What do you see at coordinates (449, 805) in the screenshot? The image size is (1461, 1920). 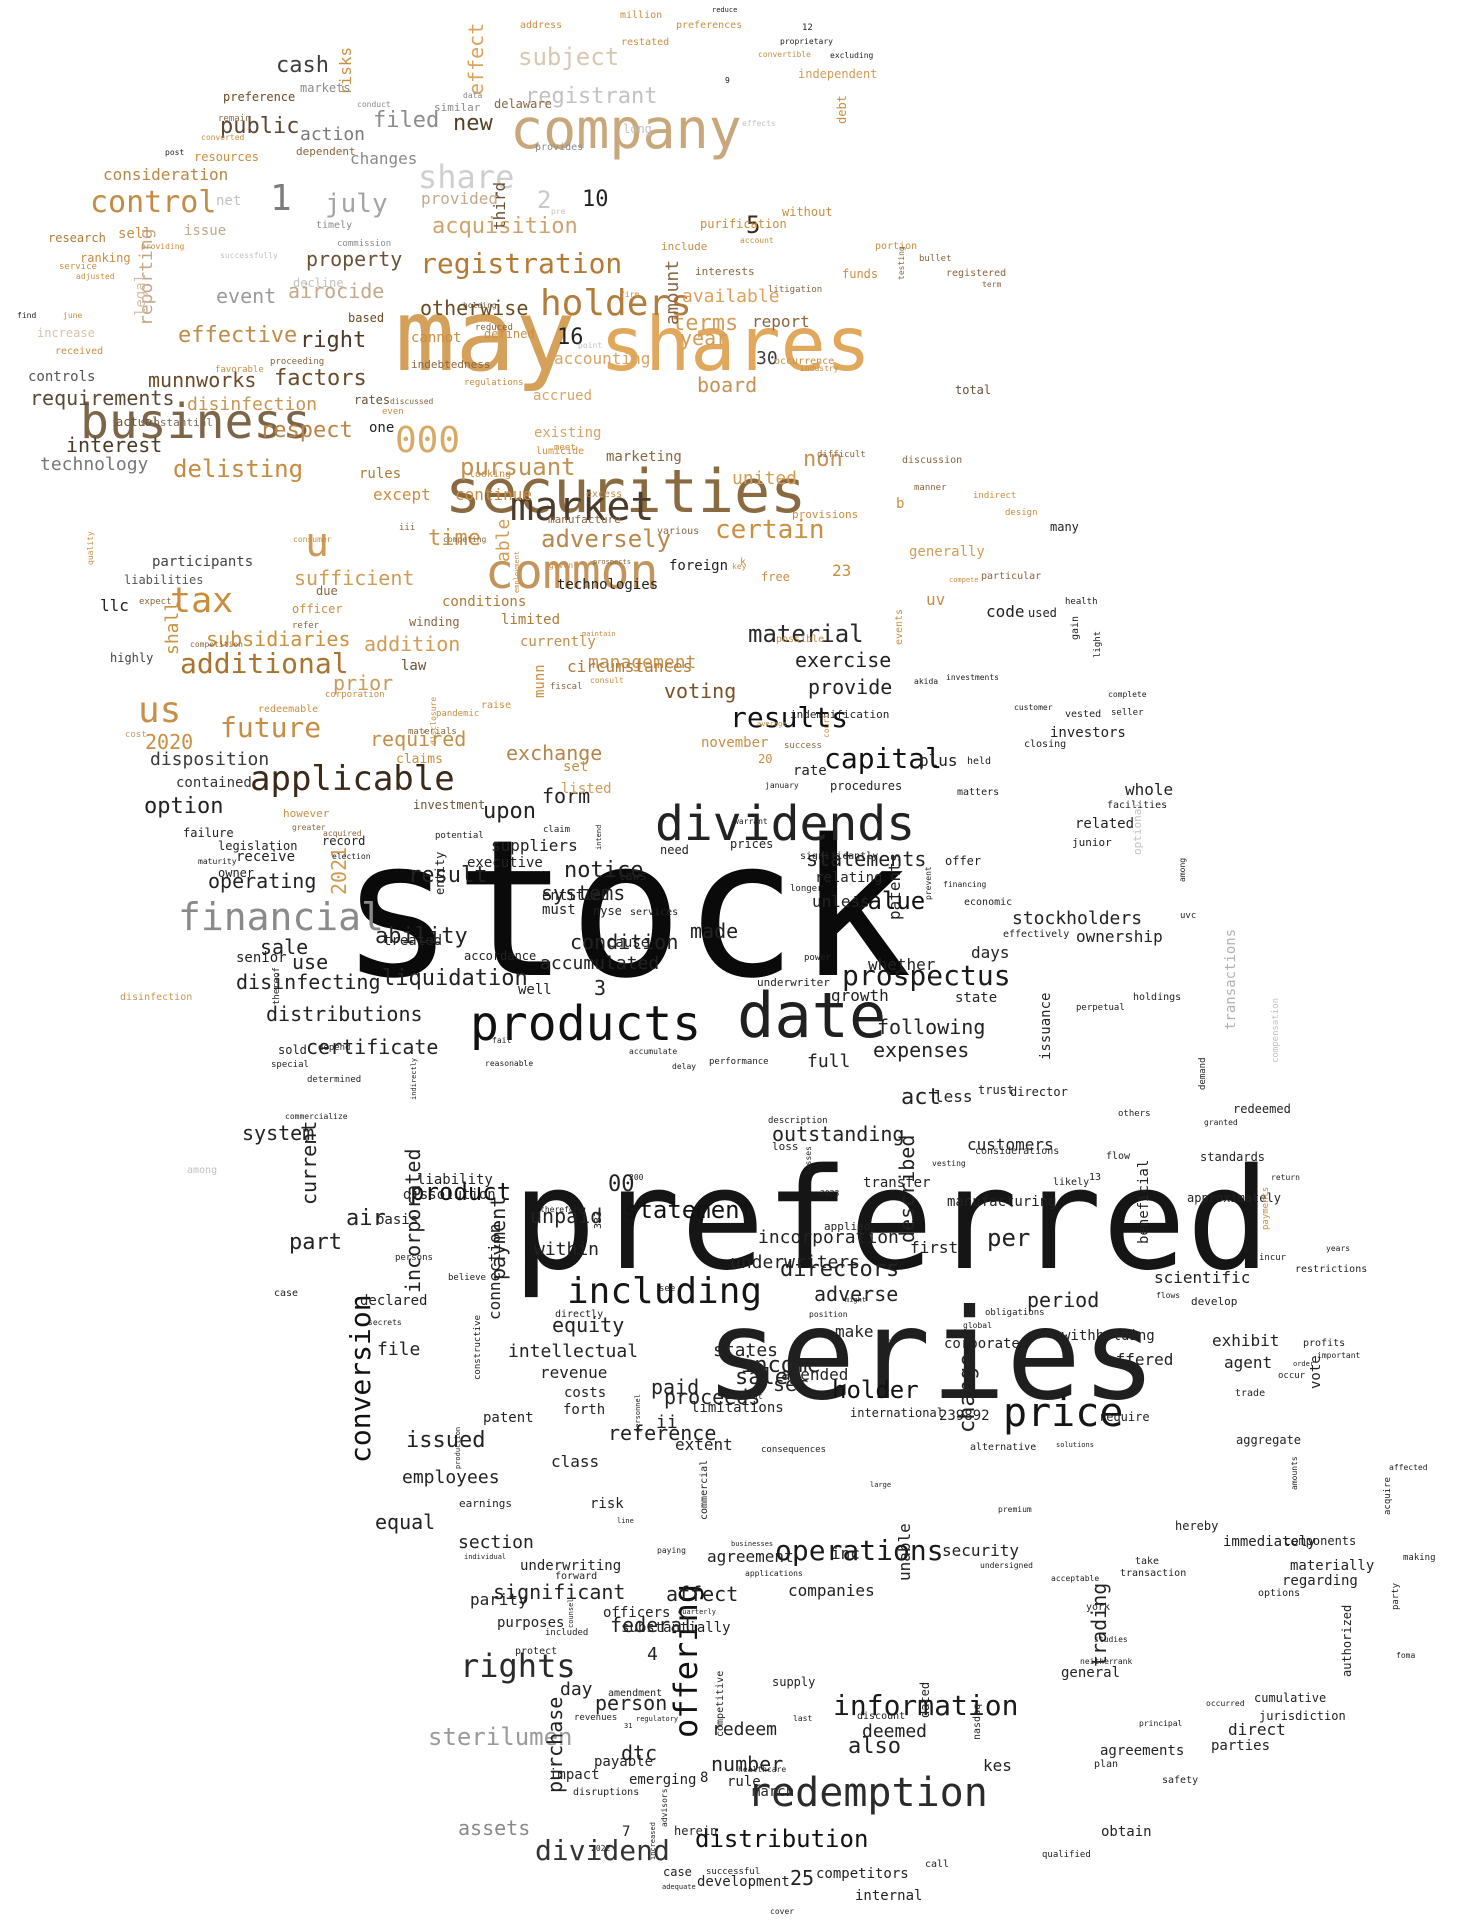 I see `cloud-word: investment` at bounding box center [449, 805].